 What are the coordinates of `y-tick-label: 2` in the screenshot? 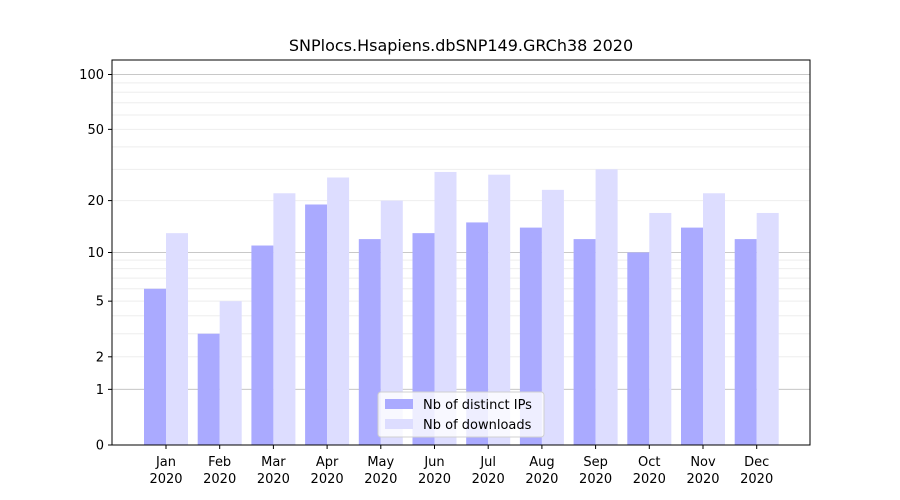 It's located at (100, 357).